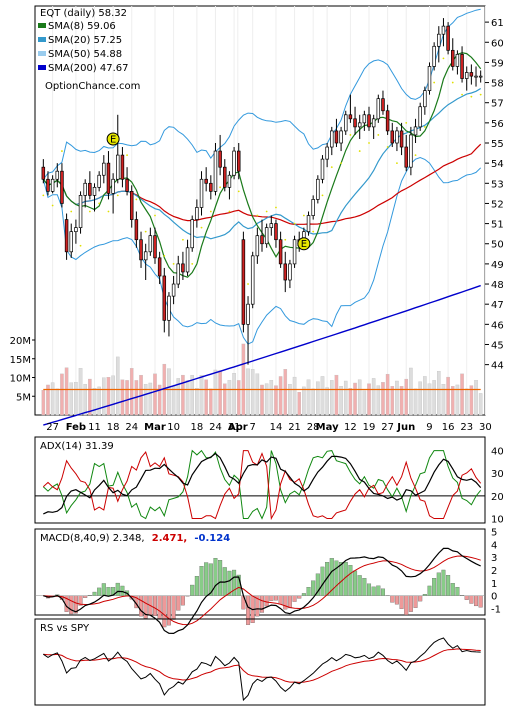  Describe the element at coordinates (92, 86) in the screenshot. I see `watermark: OptionChance.com` at that location.